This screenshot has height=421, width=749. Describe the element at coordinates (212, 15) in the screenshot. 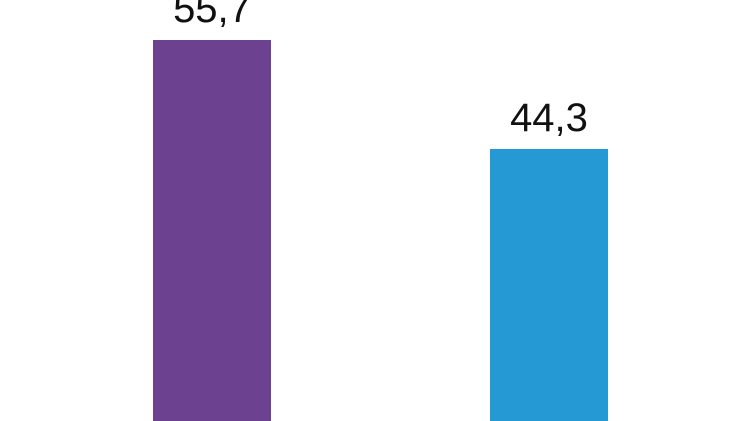

I see `data-label: 55,7` at that location.